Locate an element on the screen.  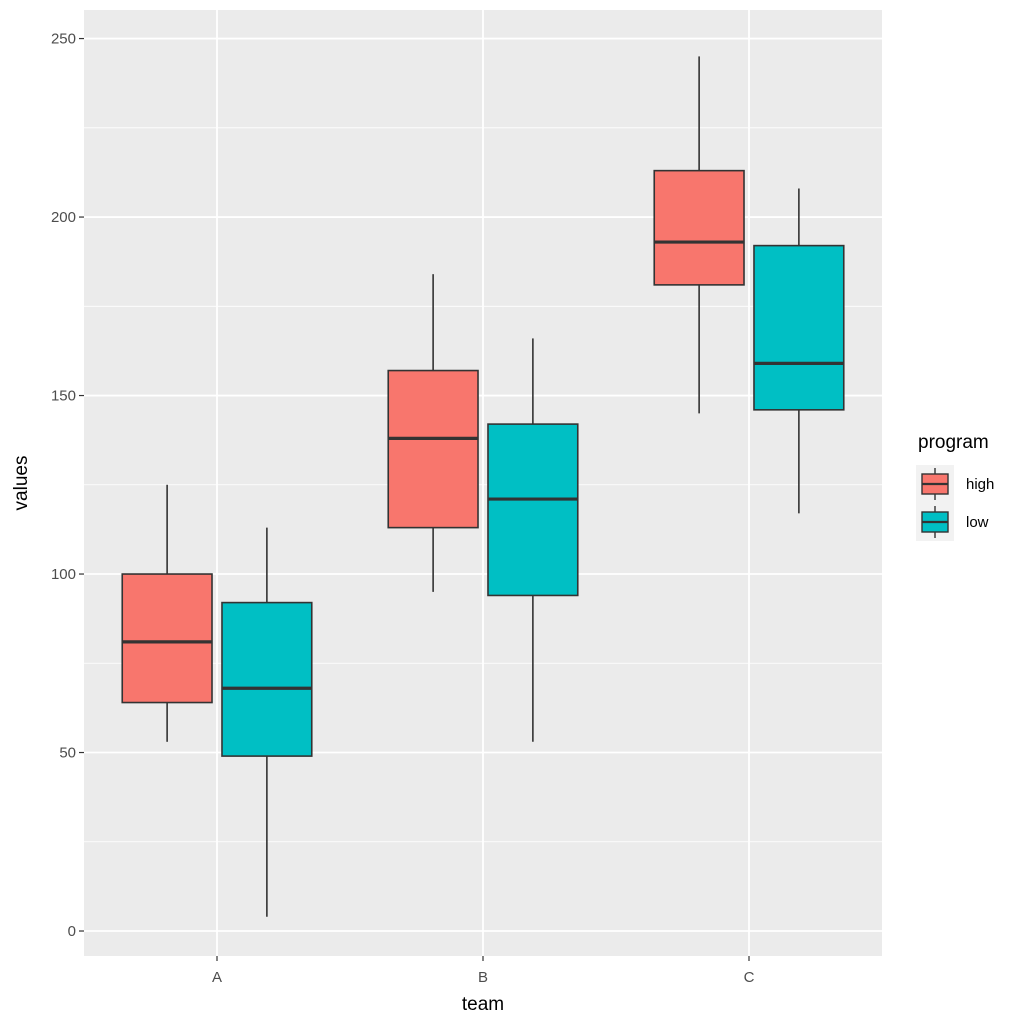
x-axis: A B C is located at coordinates (483, 971).